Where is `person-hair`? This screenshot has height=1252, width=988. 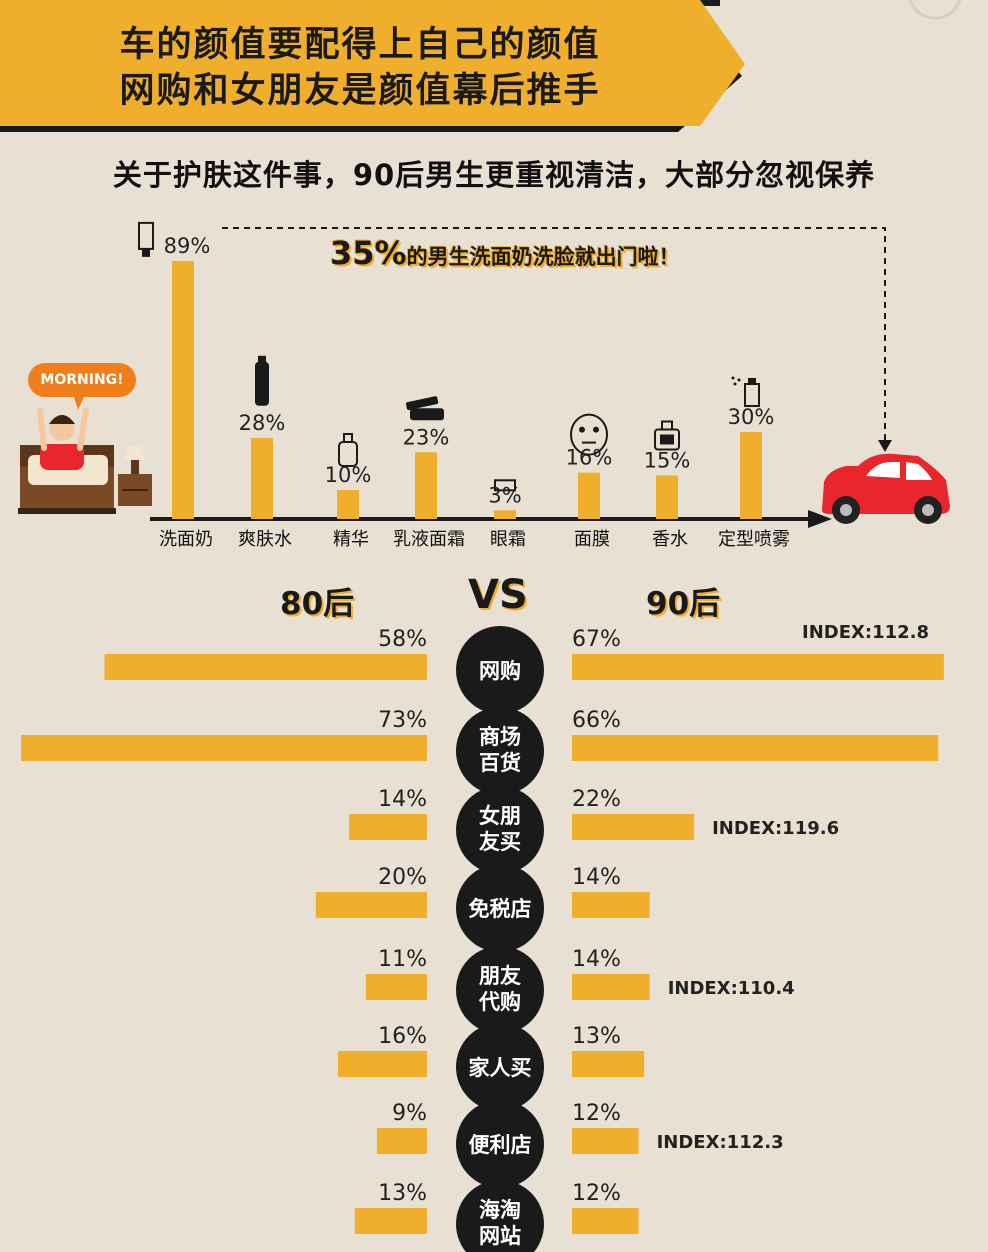 person-hair is located at coordinates (62, 419).